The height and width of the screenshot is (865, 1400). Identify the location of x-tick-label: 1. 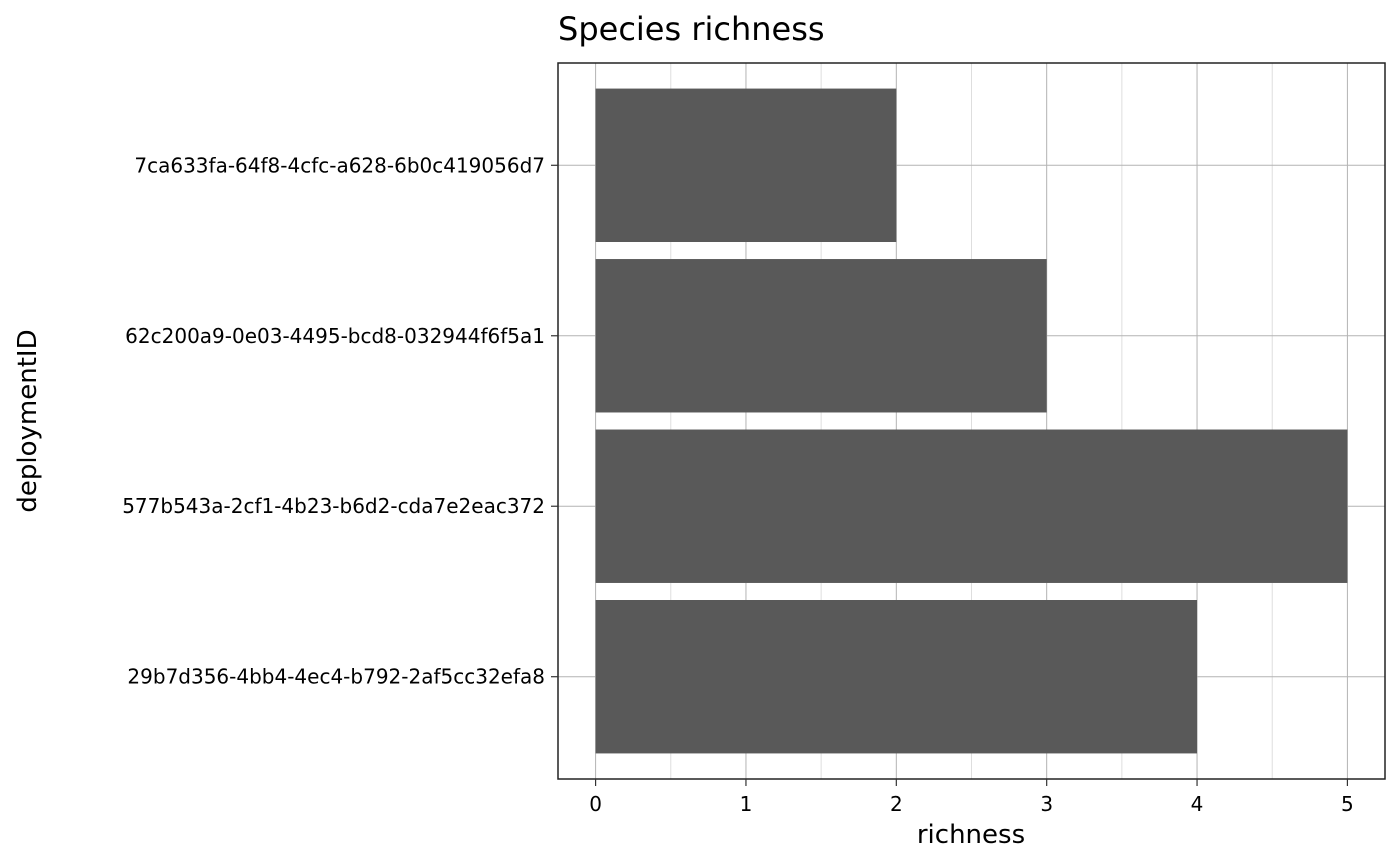
(746, 804).